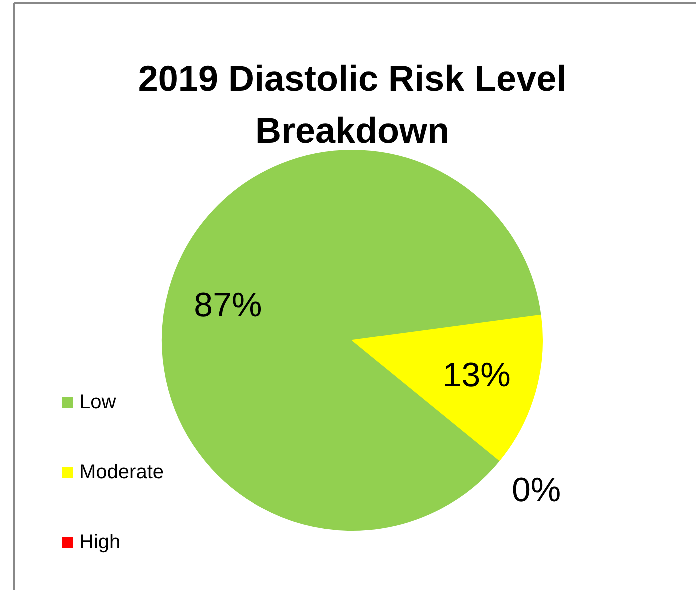 This screenshot has height=590, width=696. I want to click on data-label: 87%, so click(228, 305).